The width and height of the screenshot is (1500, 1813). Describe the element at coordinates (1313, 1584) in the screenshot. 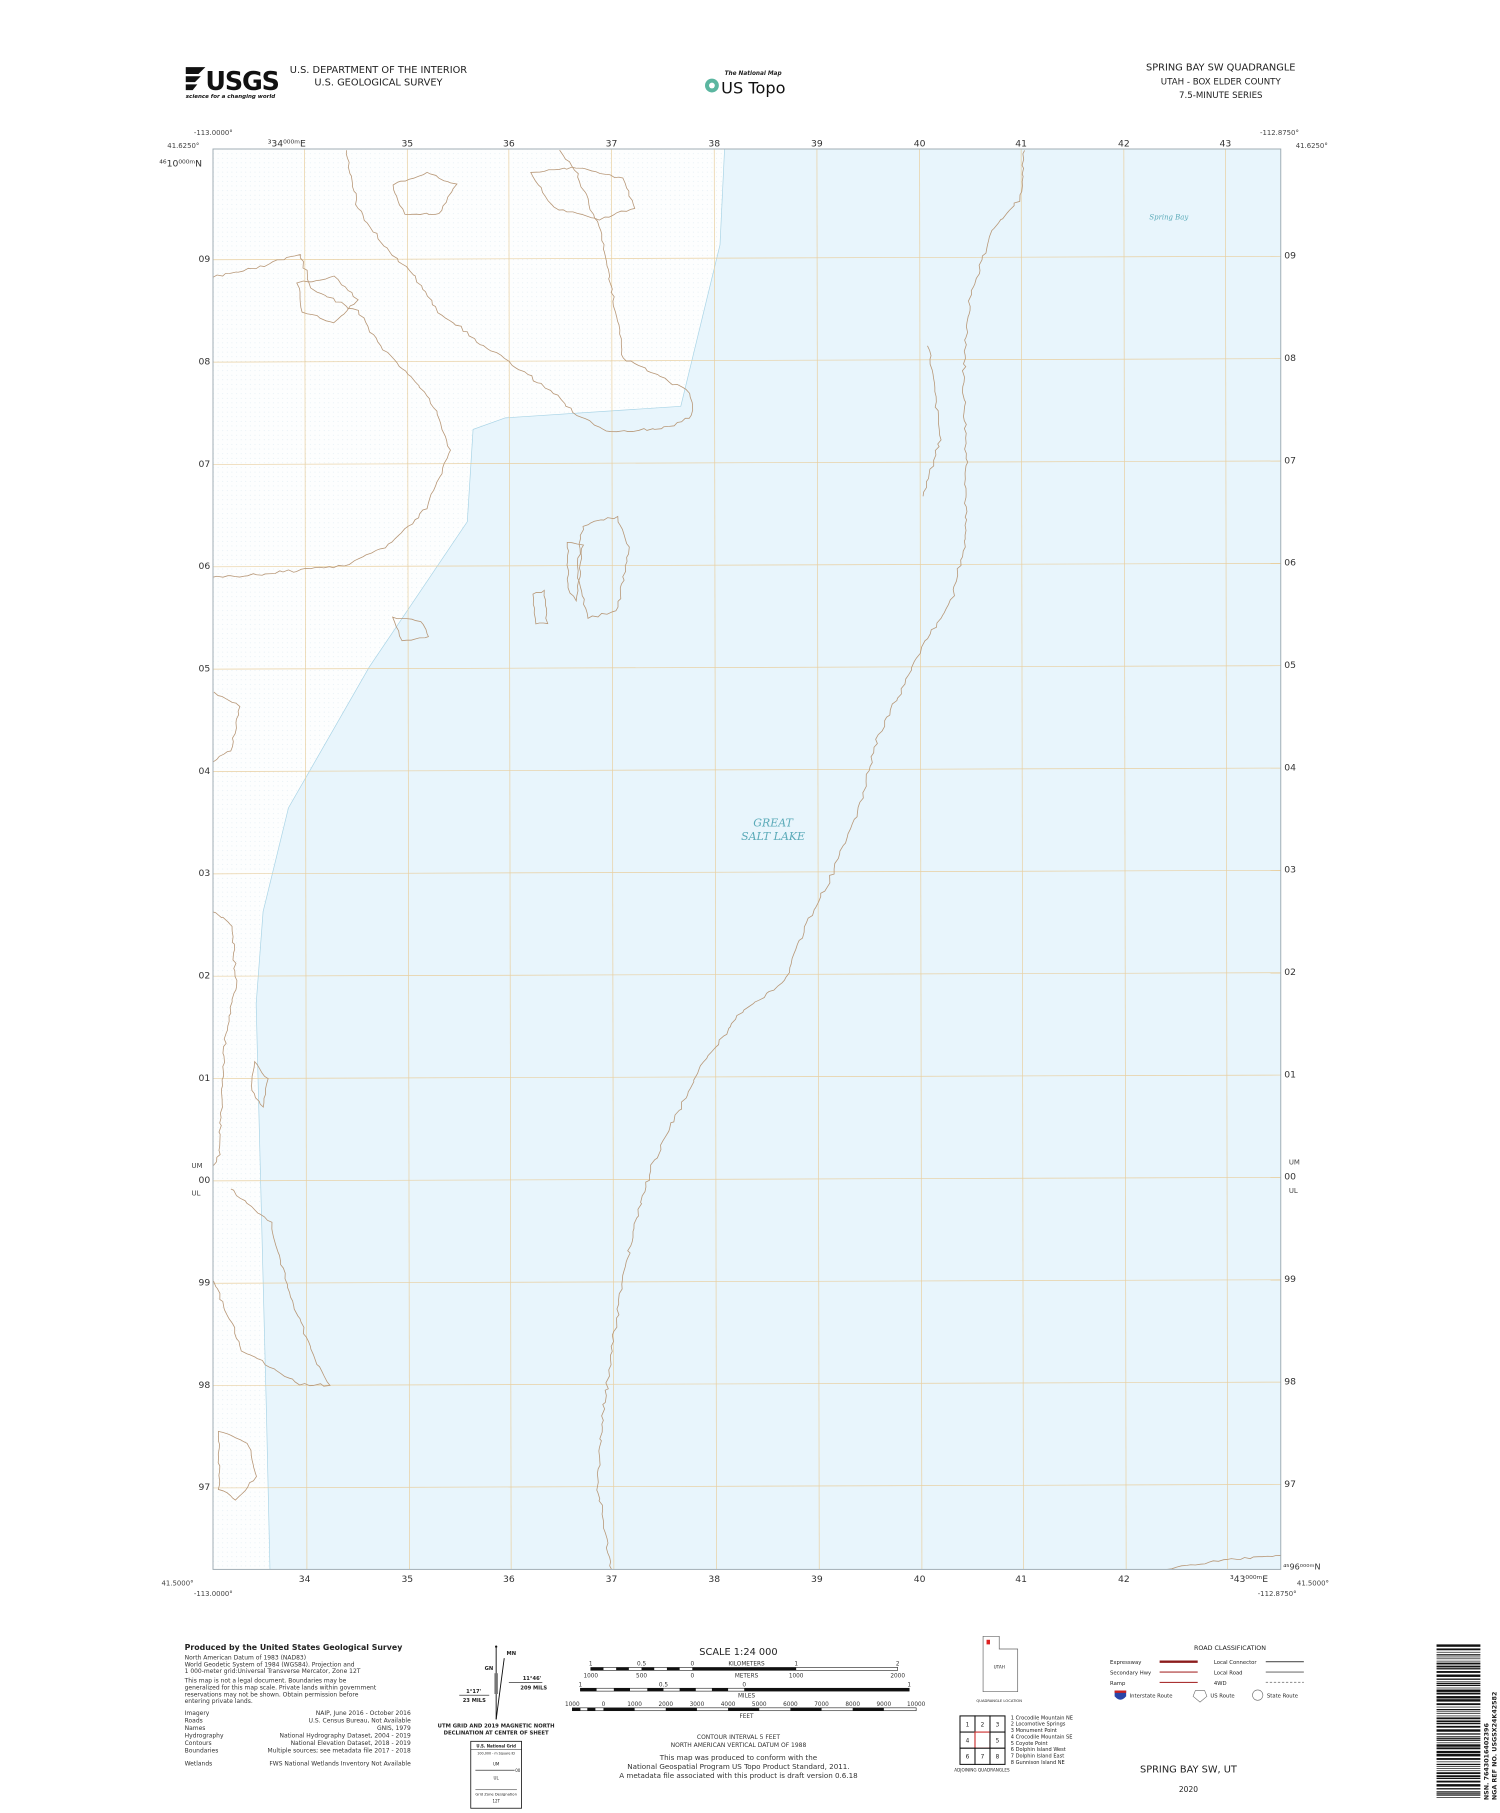

I see `corner-bottom-right-lat: 41.5000°` at that location.